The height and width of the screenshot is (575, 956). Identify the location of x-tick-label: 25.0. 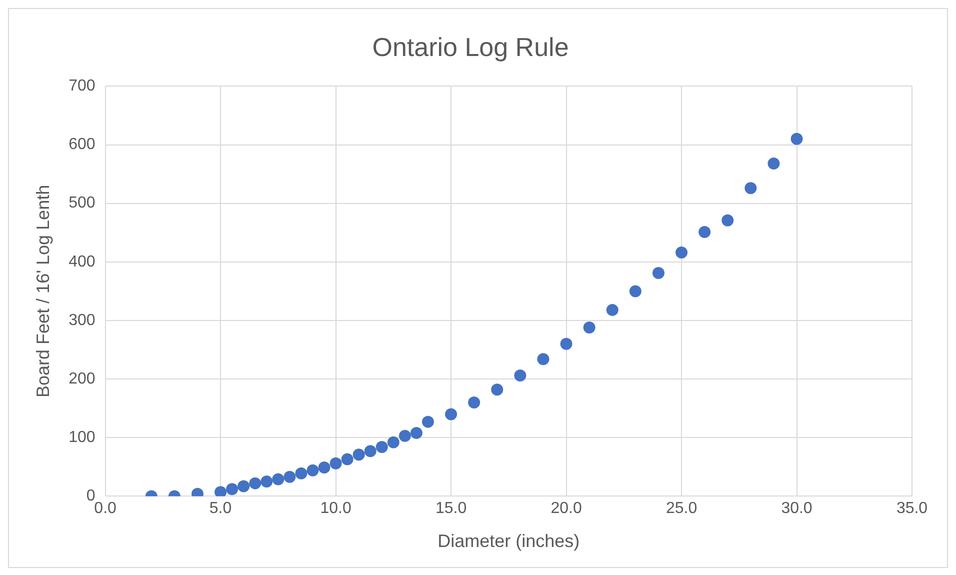
(682, 509).